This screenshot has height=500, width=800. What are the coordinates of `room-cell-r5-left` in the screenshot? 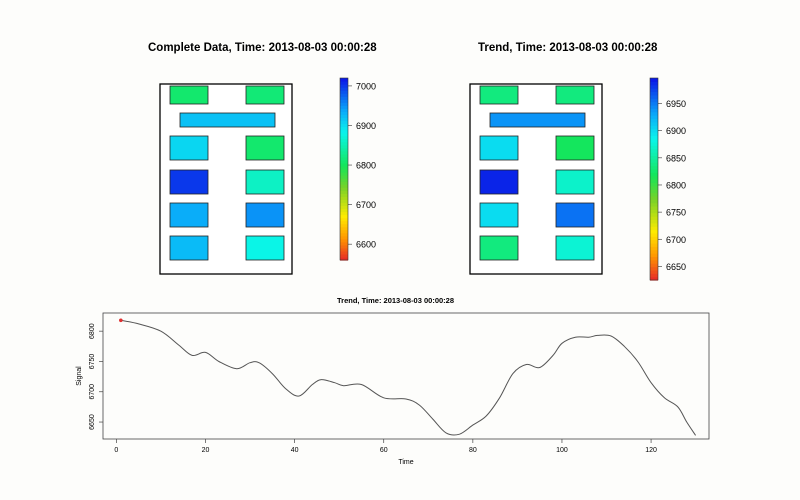 It's located at (499, 248).